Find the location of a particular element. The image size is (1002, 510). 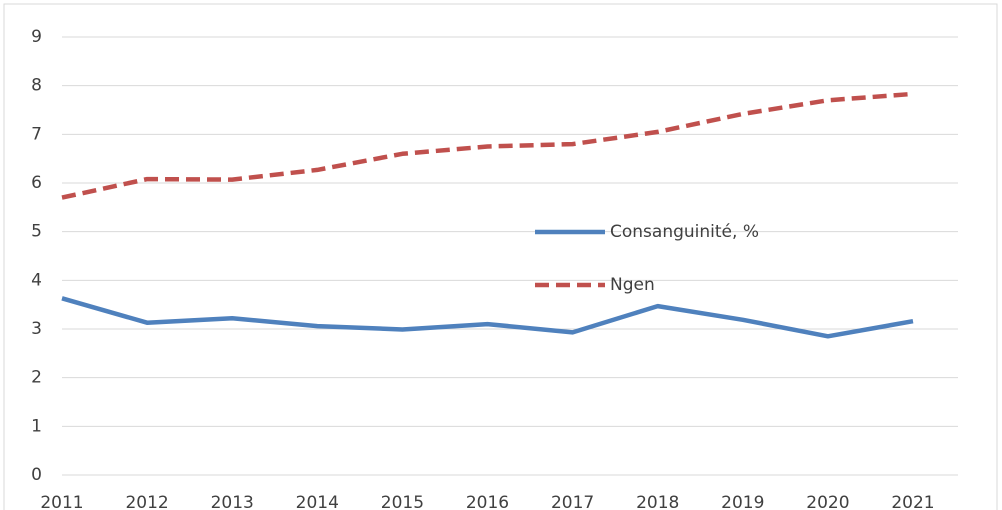

x-tick-label: 2012 is located at coordinates (146, 501).